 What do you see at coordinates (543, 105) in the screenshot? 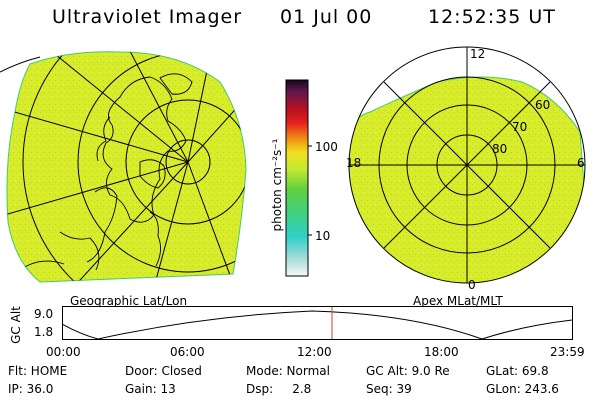
I see `lat-label-60: 60` at bounding box center [543, 105].